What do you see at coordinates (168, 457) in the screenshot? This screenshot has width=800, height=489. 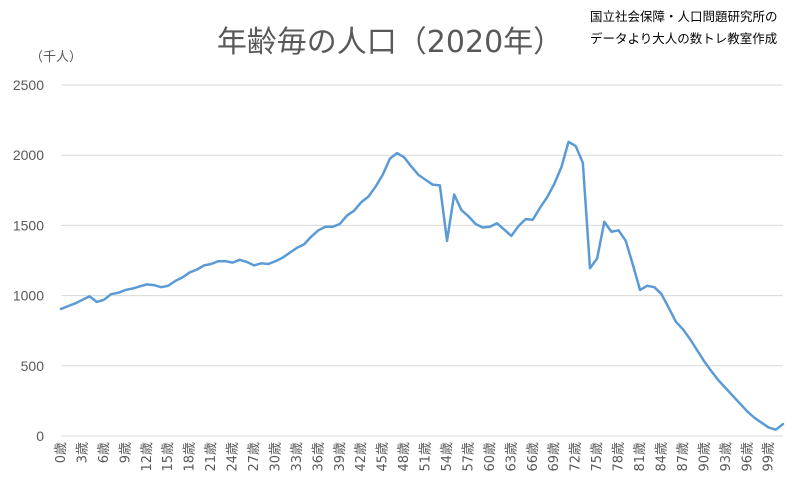 I see `x-tick-label: 15歳` at bounding box center [168, 457].